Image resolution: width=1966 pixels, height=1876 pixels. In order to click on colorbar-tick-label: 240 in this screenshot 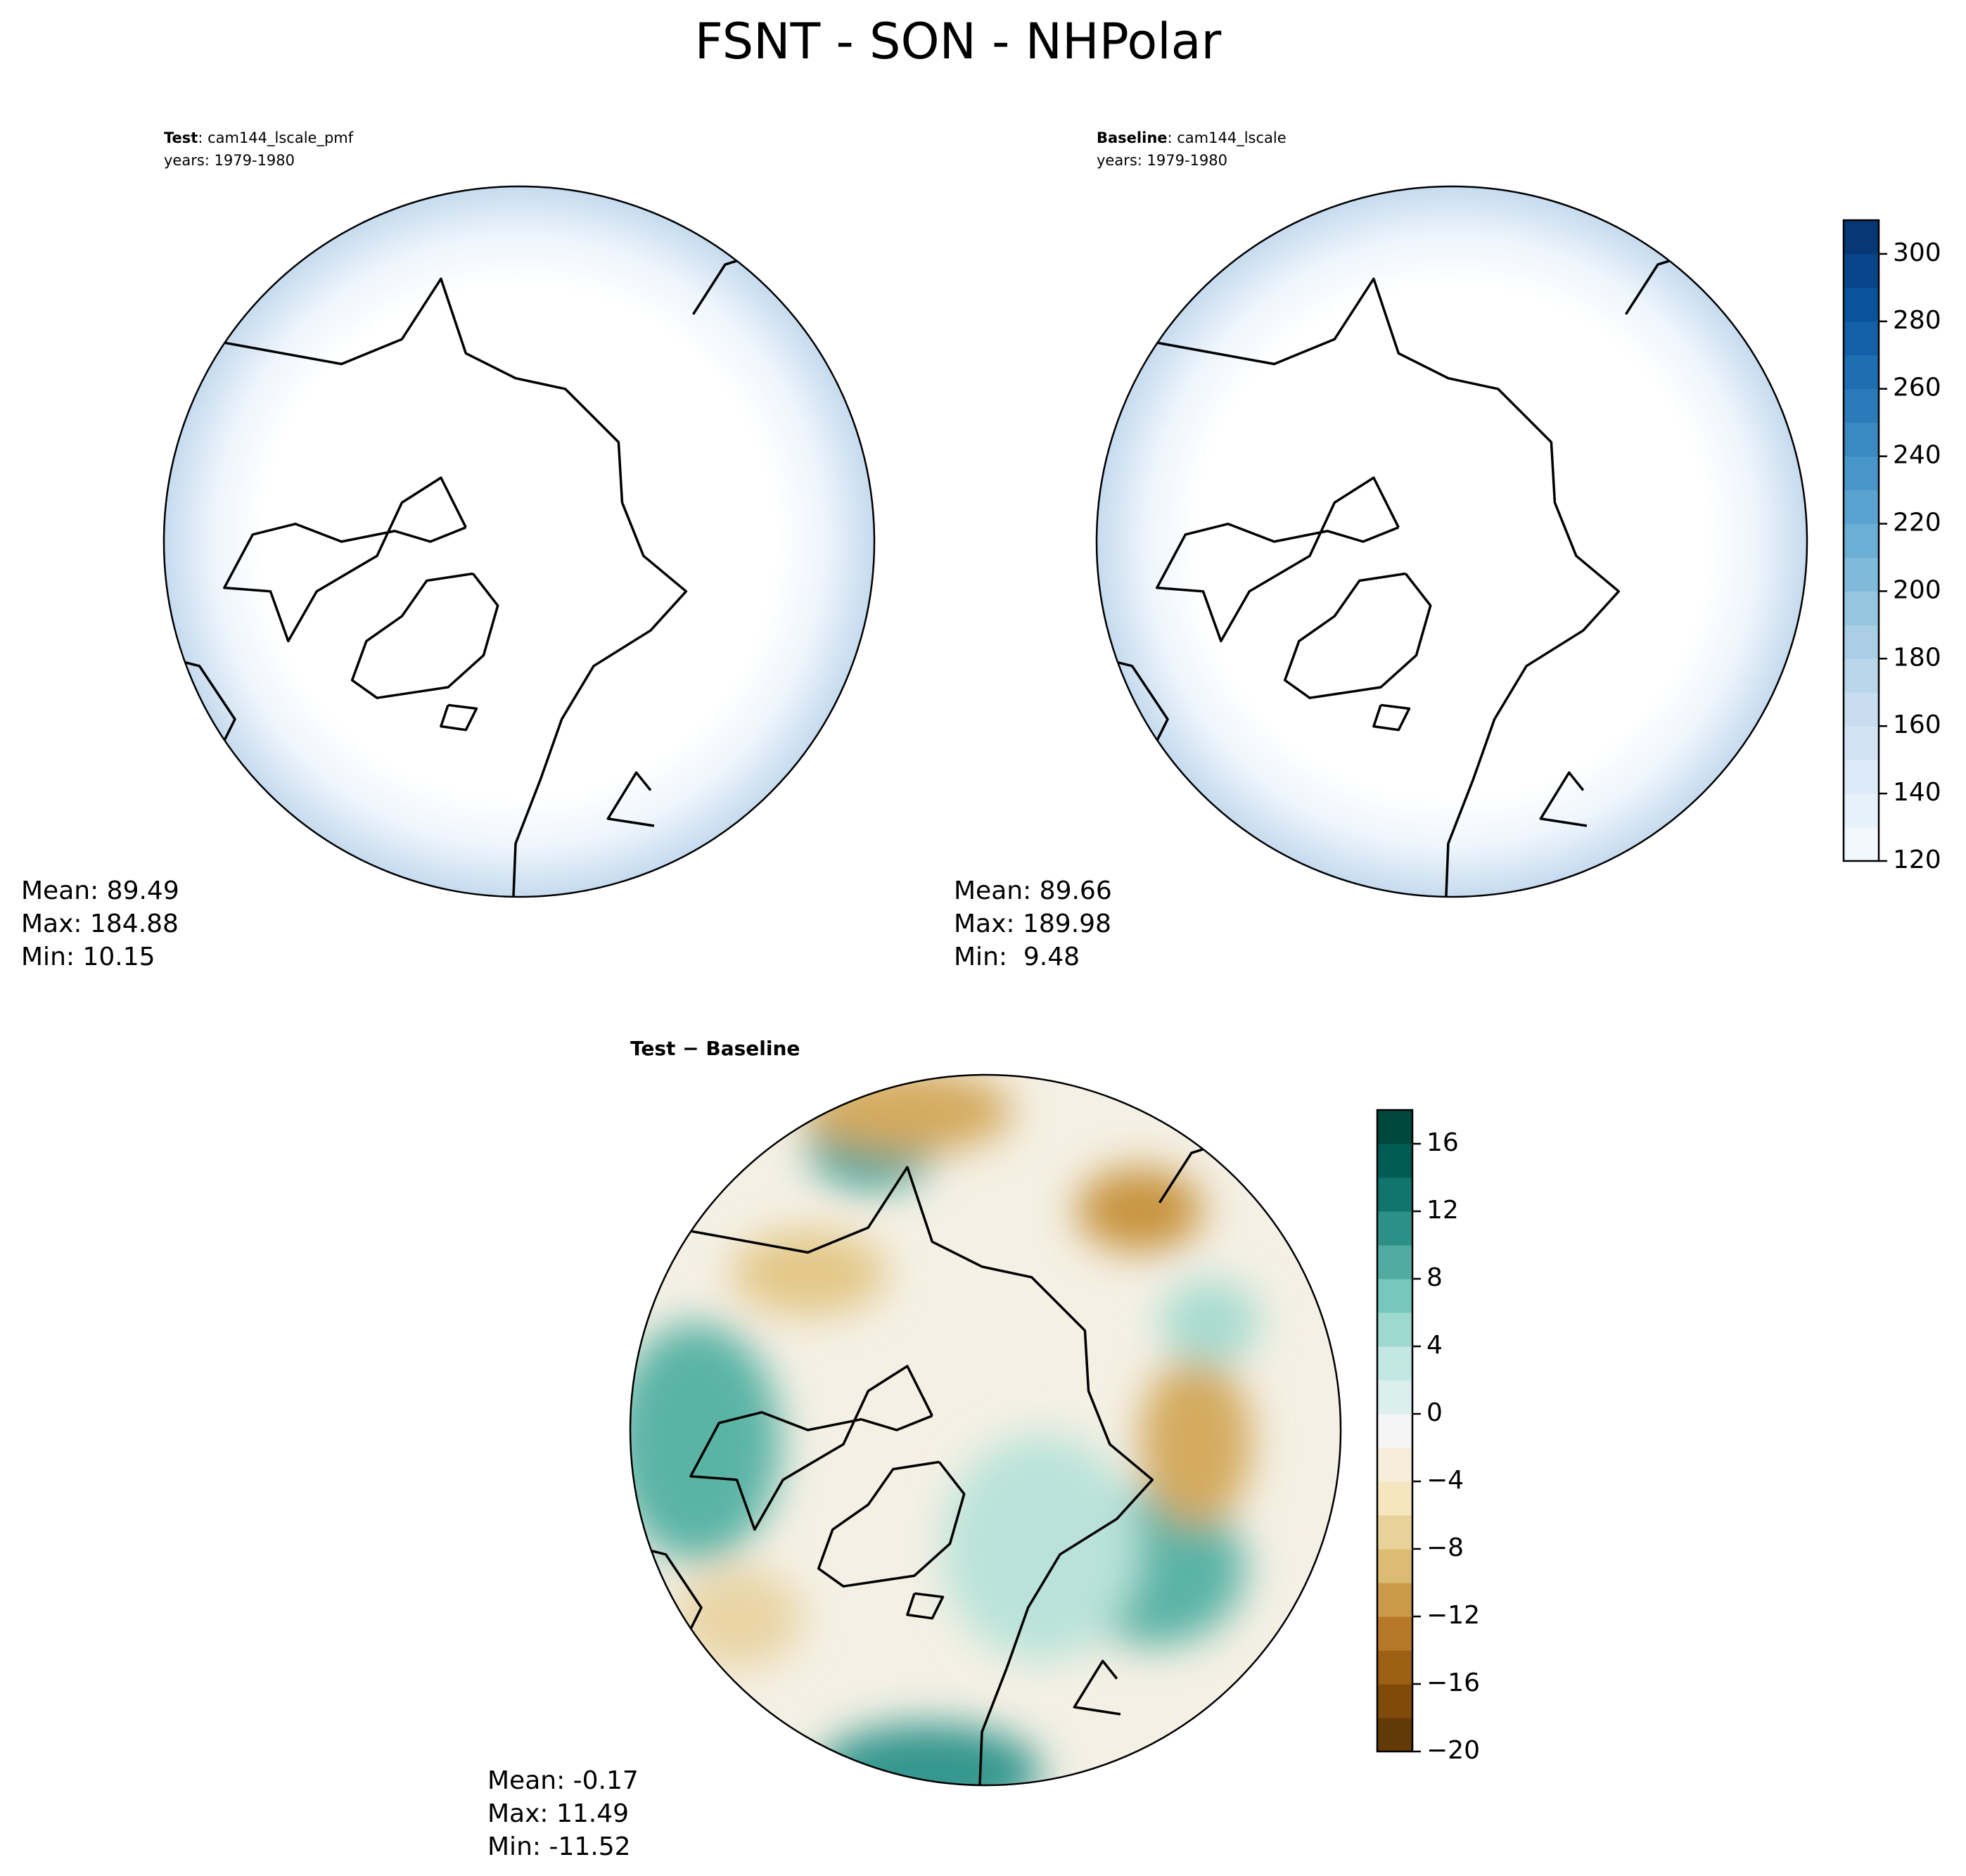, I will do `click(1917, 456)`.